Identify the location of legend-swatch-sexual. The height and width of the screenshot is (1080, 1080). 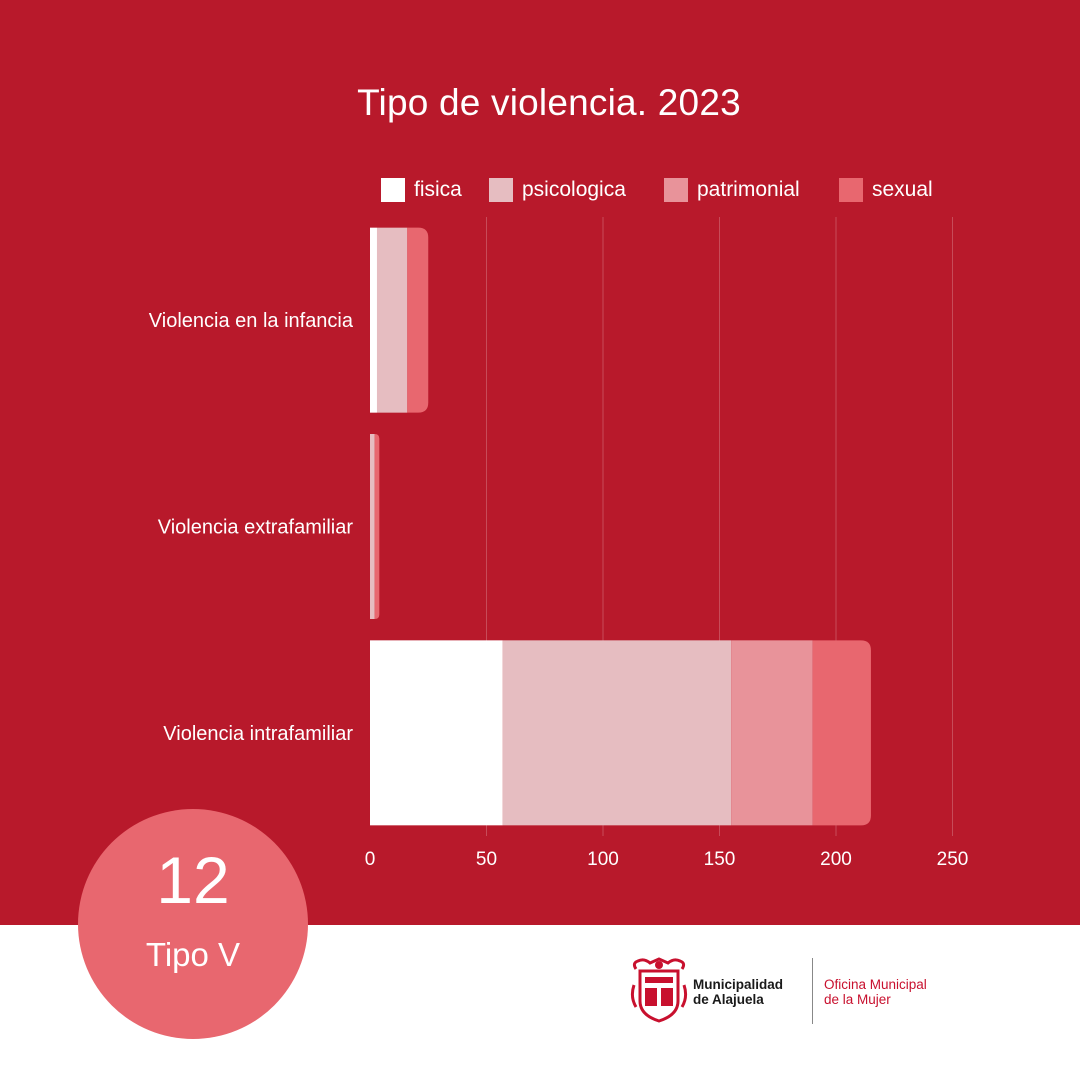
(851, 190).